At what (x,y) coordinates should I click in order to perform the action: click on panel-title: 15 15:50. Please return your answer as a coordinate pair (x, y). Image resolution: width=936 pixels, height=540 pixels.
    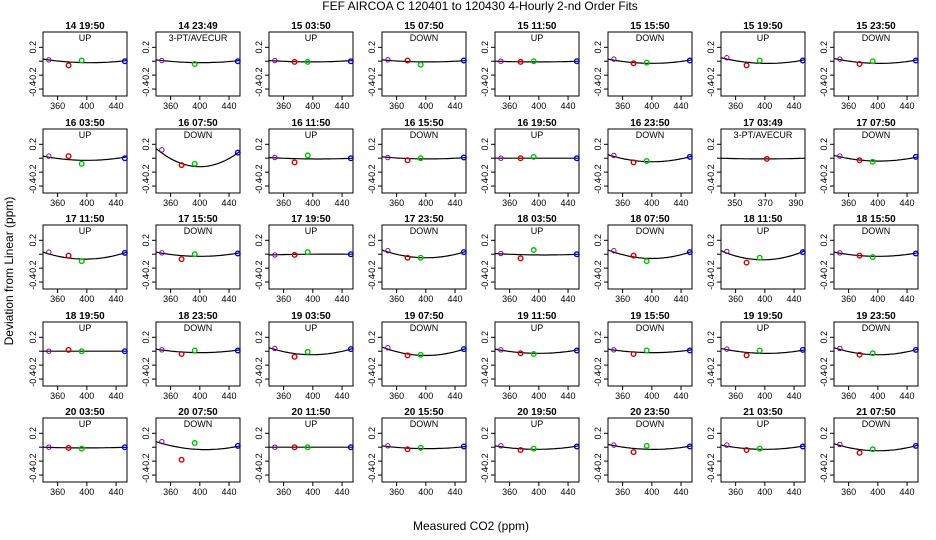
    Looking at the image, I should click on (650, 26).